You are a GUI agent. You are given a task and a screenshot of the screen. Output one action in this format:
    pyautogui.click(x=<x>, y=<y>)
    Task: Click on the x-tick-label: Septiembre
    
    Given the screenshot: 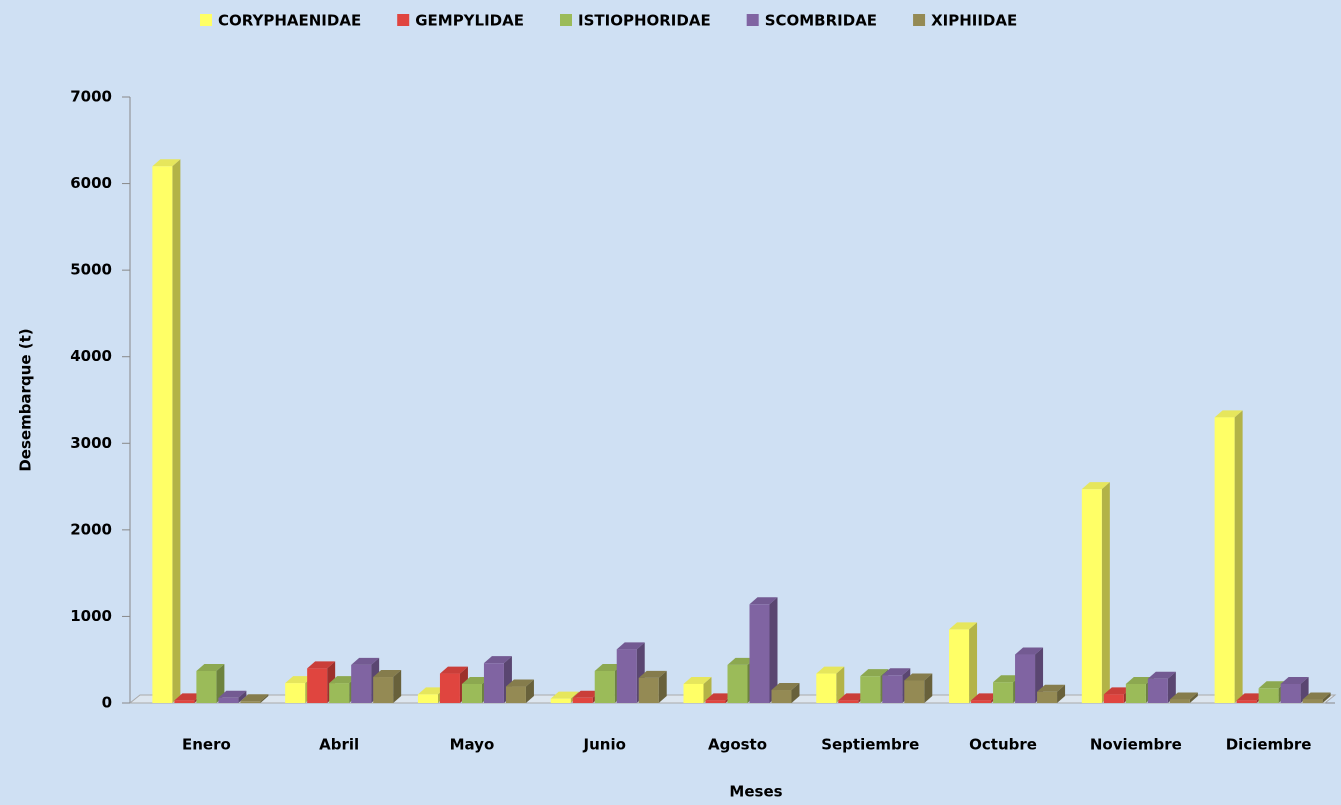 What is the action you would take?
    pyautogui.click(x=870, y=745)
    